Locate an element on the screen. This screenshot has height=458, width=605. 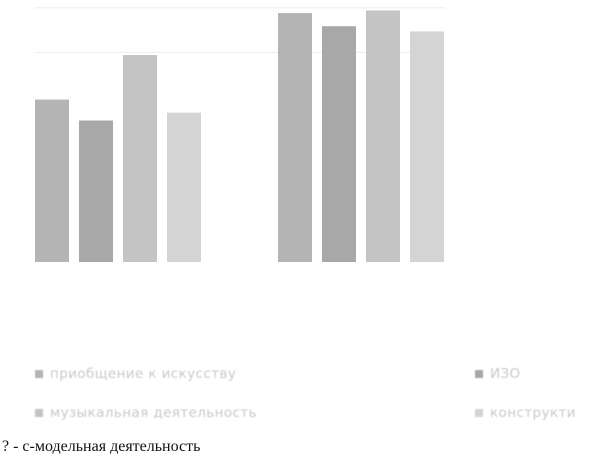
bar-group1-series4 is located at coordinates (184, 187).